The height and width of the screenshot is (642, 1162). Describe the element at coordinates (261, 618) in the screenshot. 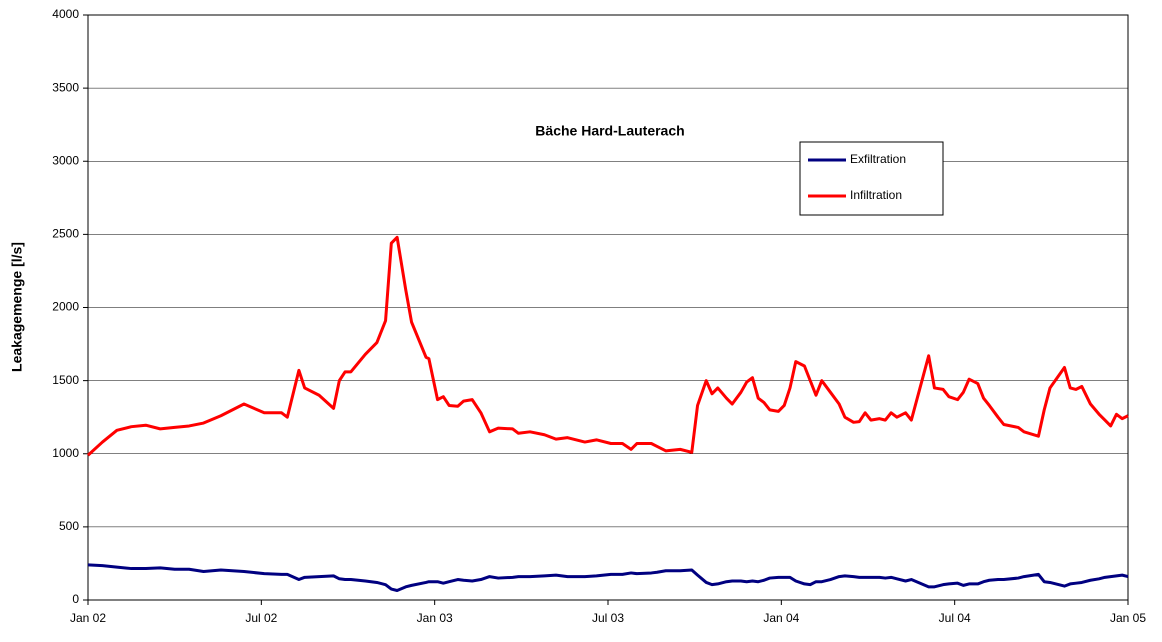

I see `x-tick-label: Jul 02` at that location.